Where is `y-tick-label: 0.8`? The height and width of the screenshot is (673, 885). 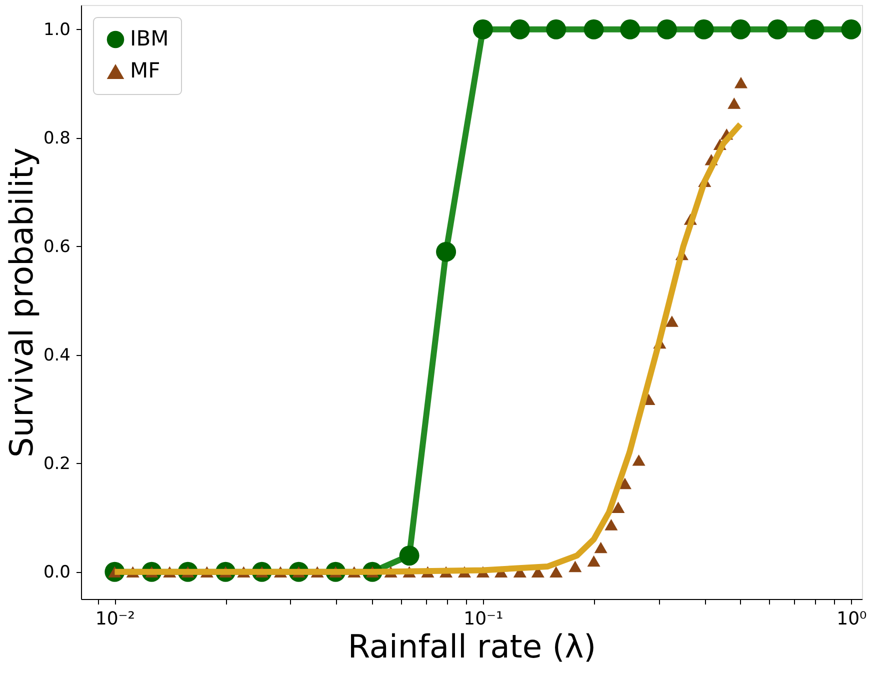
y-tick-label: 0.8 is located at coordinates (56, 138).